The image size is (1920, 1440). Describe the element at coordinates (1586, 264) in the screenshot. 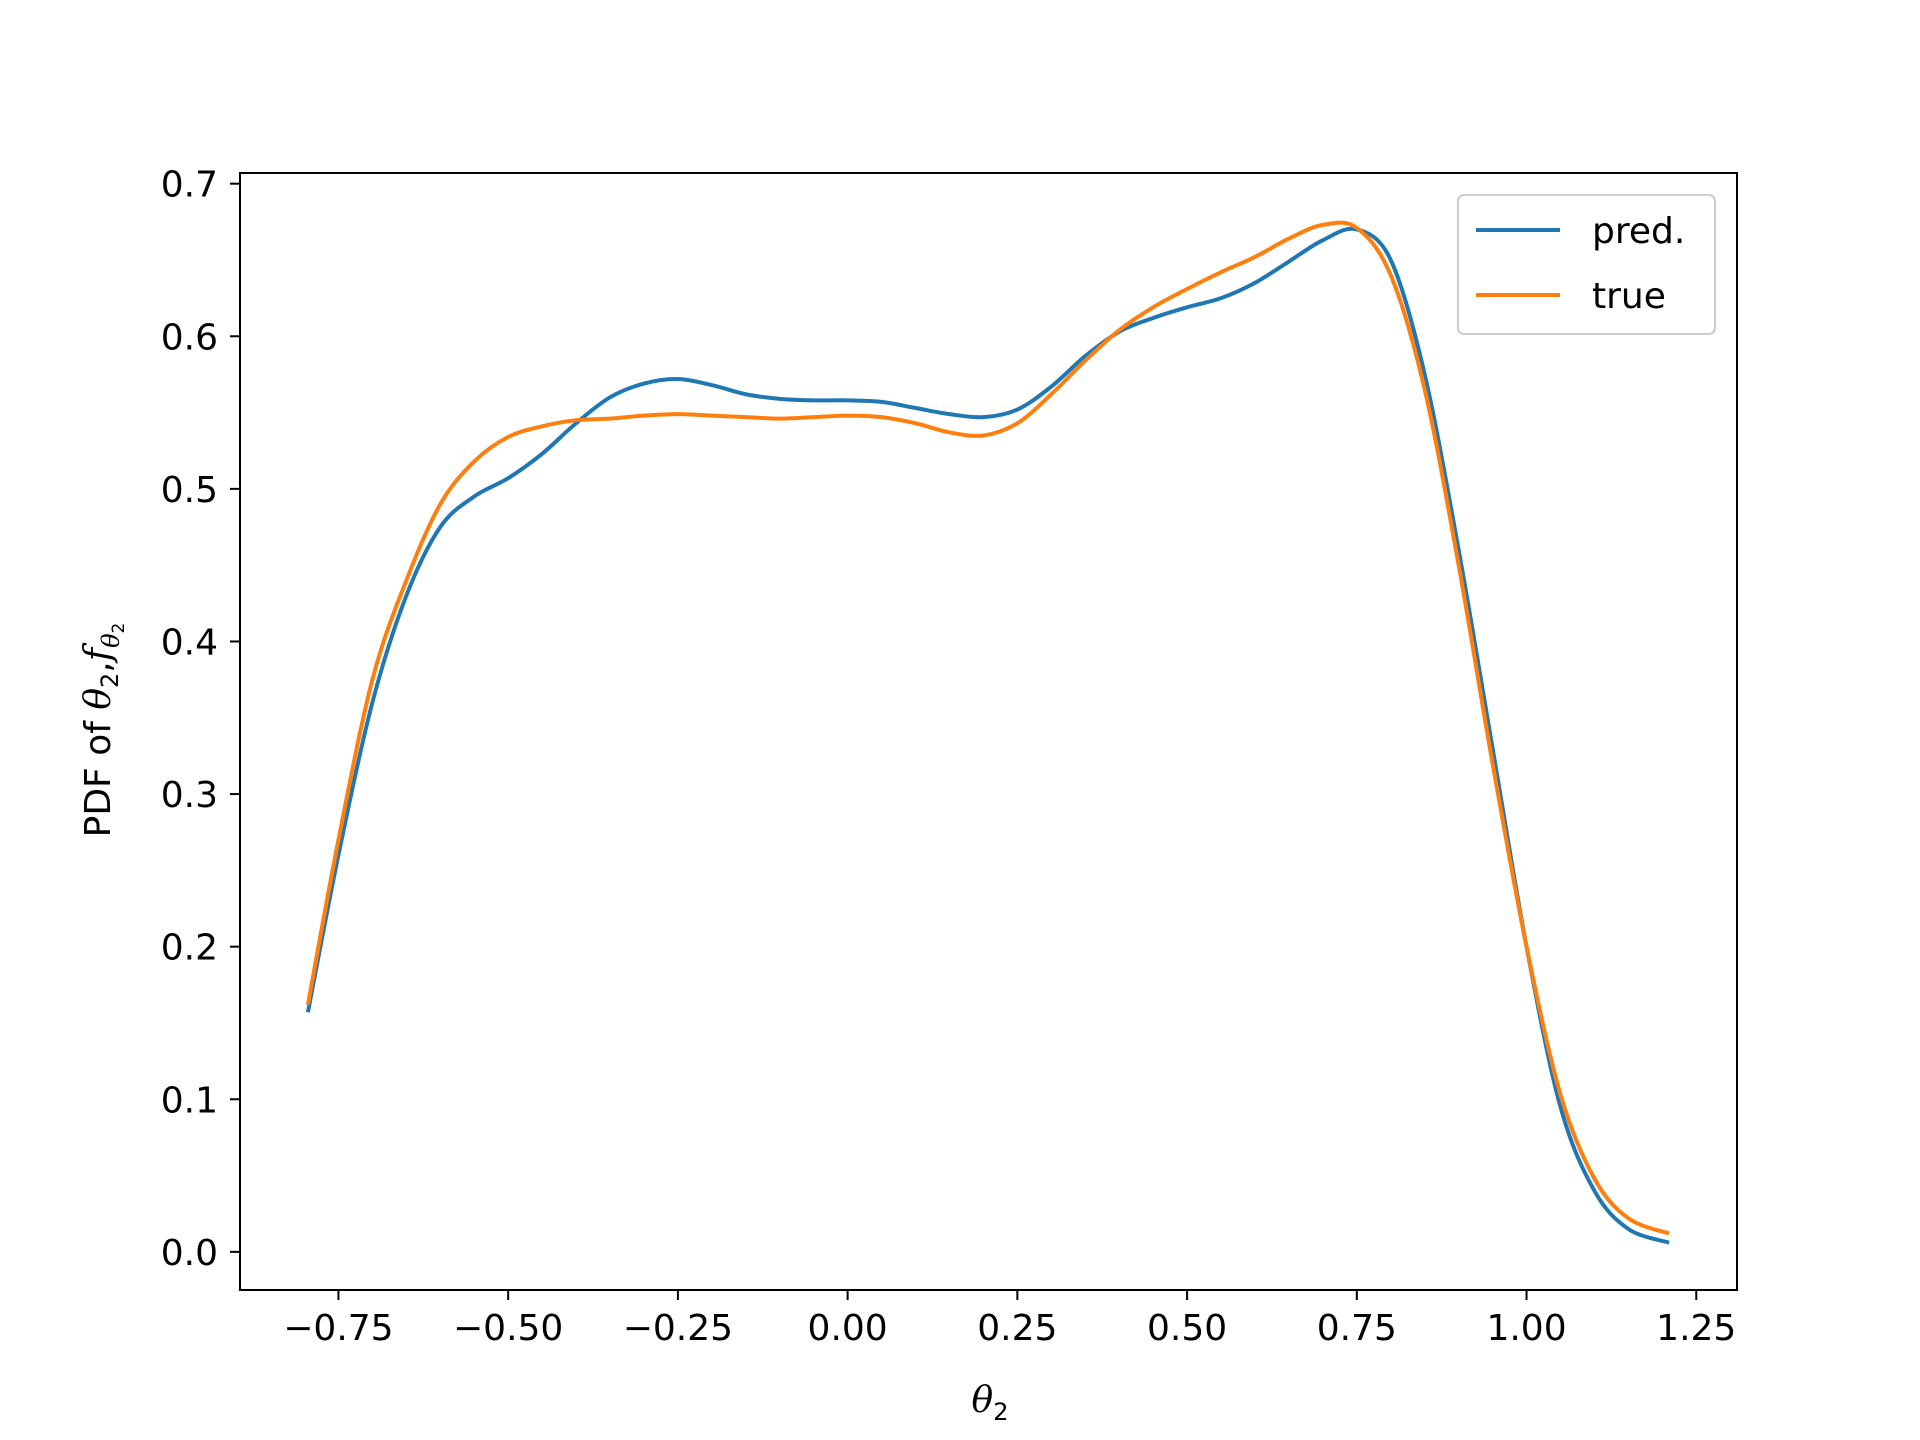

I see `legend: pred. true` at that location.